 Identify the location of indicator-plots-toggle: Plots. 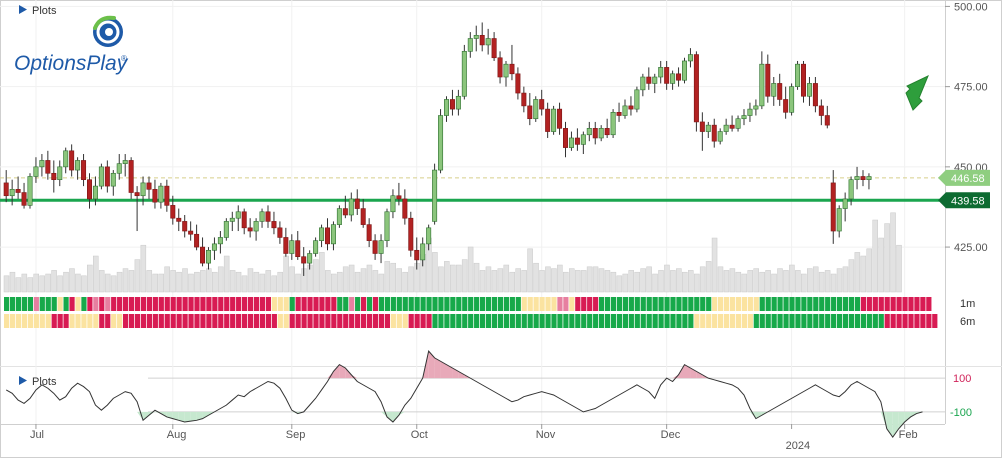
(38, 382).